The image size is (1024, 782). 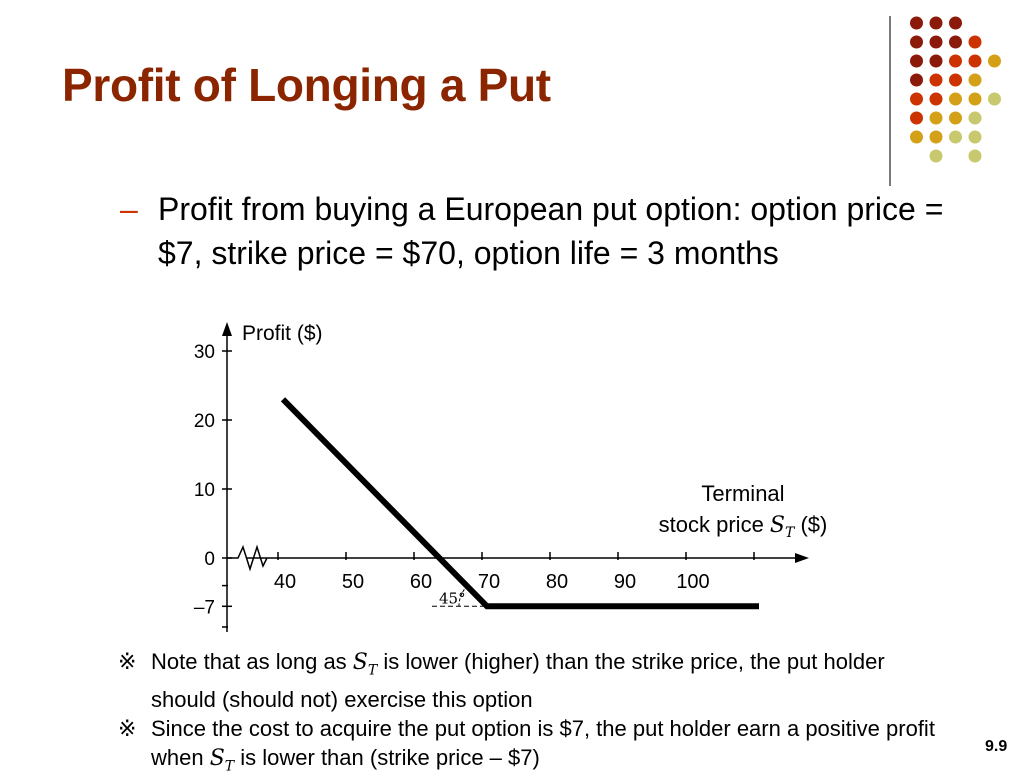 I want to click on angle-arc, so click(x=463, y=596).